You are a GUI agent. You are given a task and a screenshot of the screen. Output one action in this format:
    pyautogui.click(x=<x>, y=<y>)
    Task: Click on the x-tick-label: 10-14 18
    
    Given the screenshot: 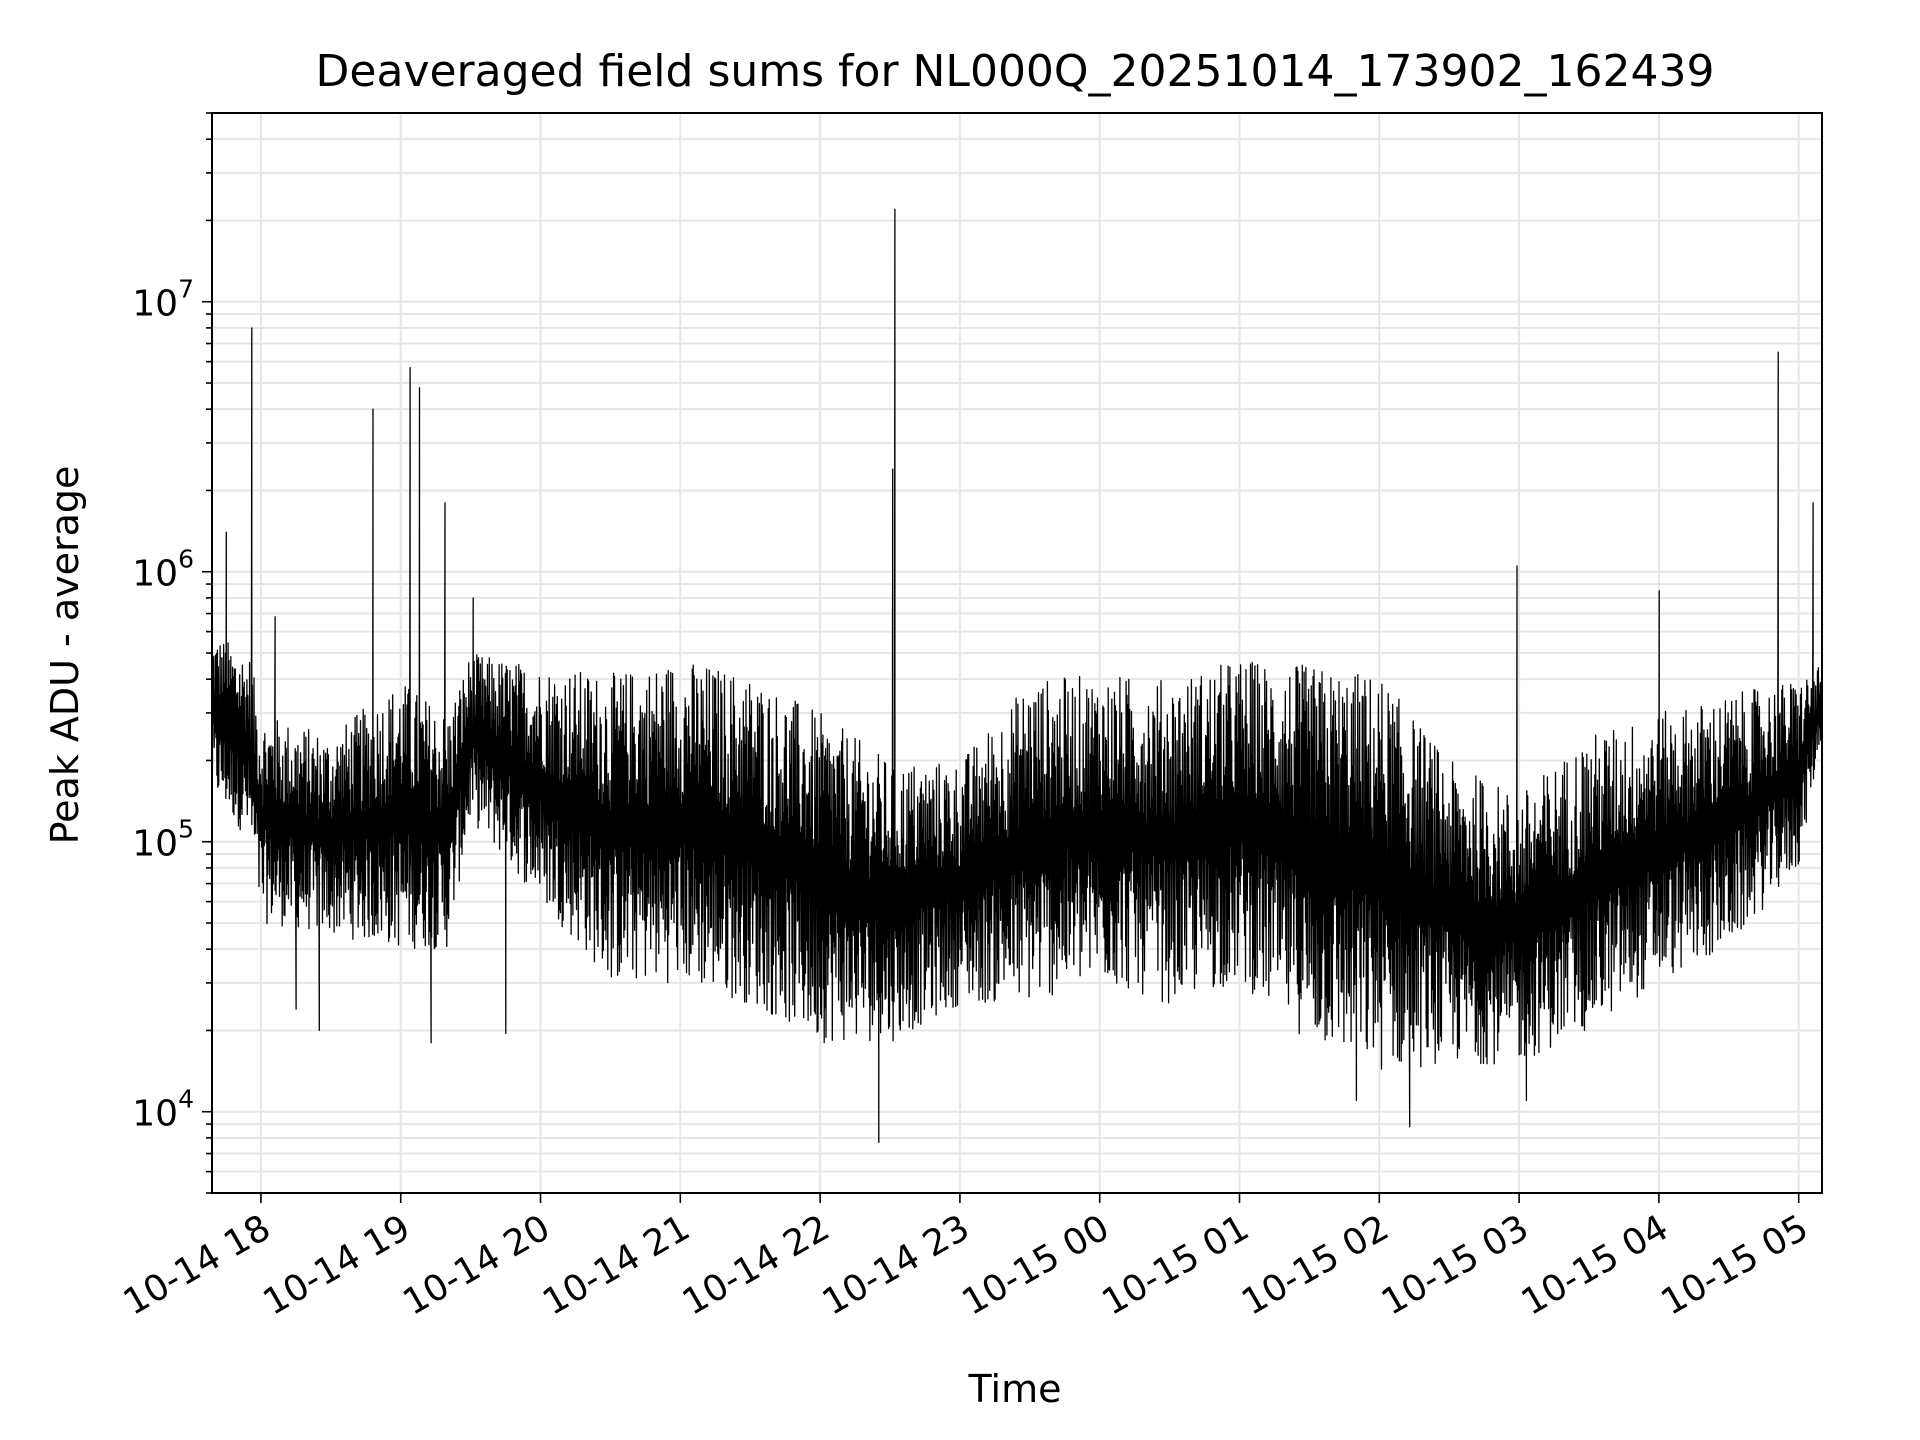 What is the action you would take?
    pyautogui.click(x=197, y=1265)
    